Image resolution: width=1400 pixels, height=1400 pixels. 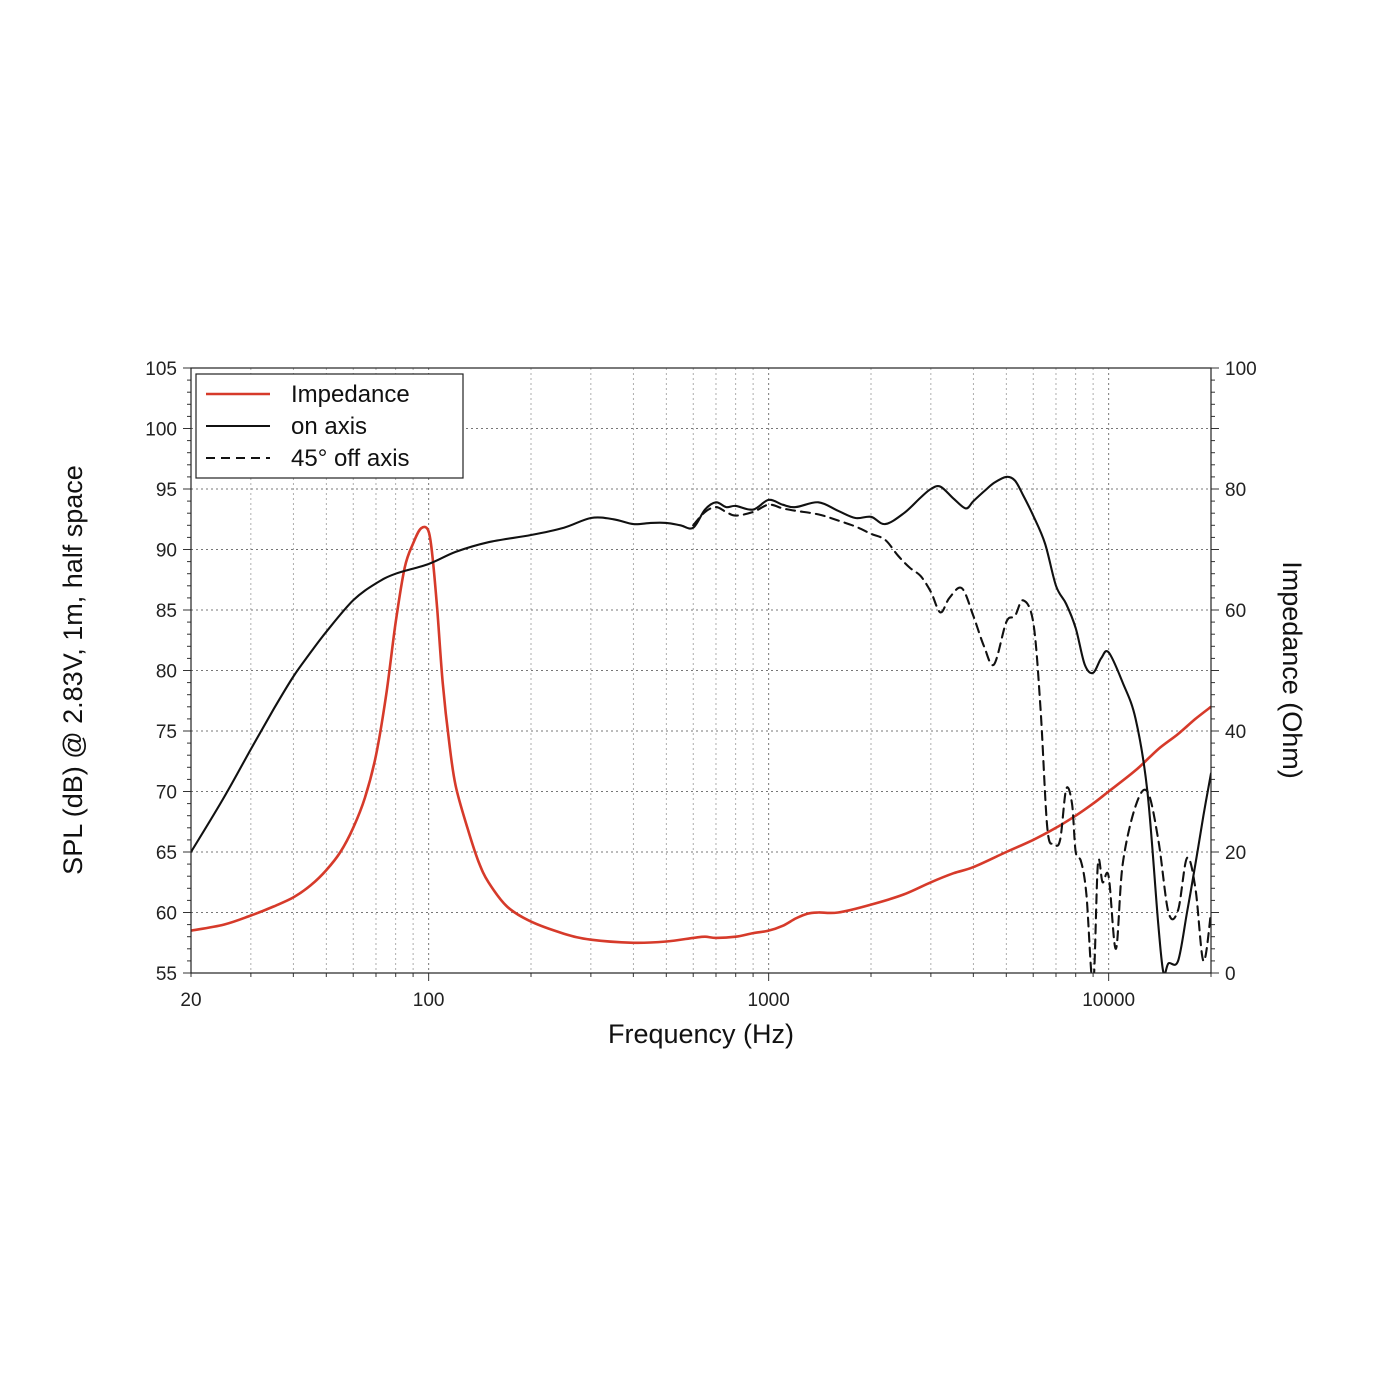 I want to click on y-tick-label: 90, so click(x=166, y=551).